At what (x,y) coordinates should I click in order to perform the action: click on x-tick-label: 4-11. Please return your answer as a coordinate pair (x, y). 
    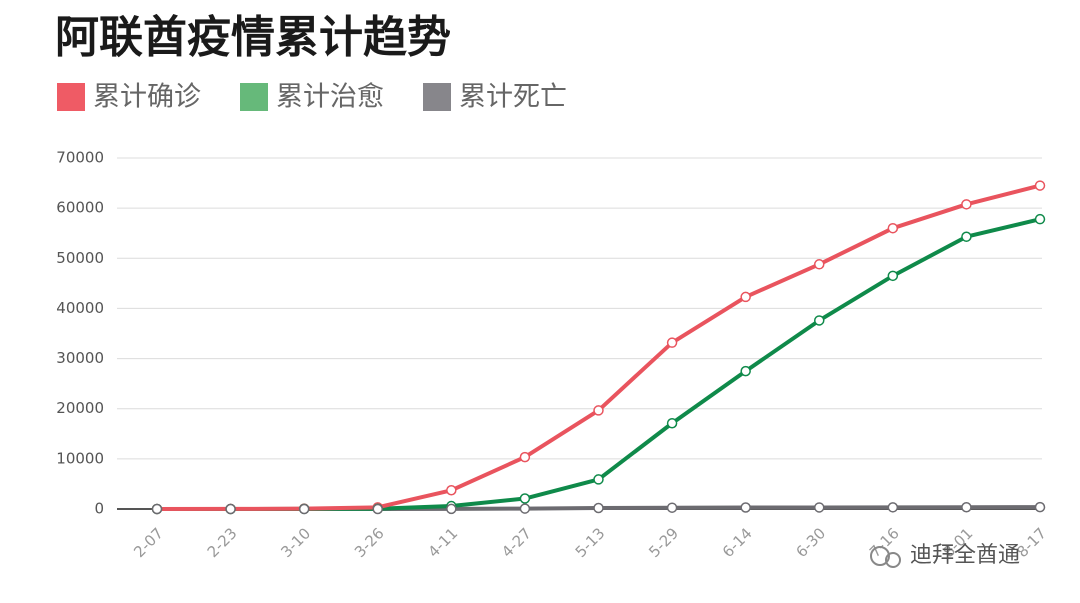
    Looking at the image, I should click on (443, 542).